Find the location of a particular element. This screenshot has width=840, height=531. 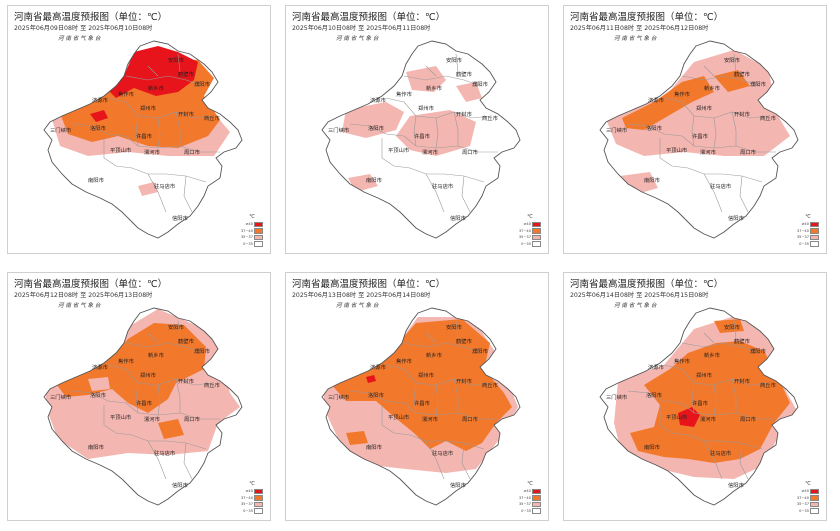

panel-date-range: 2025年06月14日08时 至 2025年06月15日08时 is located at coordinates (639, 295).